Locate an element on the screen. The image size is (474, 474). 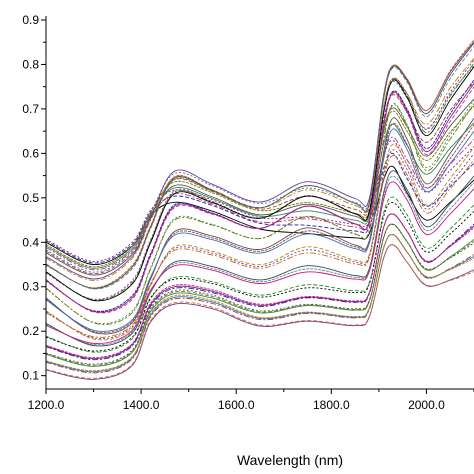
y-axis-ticks: 0.1 0.2 0.3 0.4 0.5 0.6 0.7 0.8 0.9 is located at coordinates (34, 198).